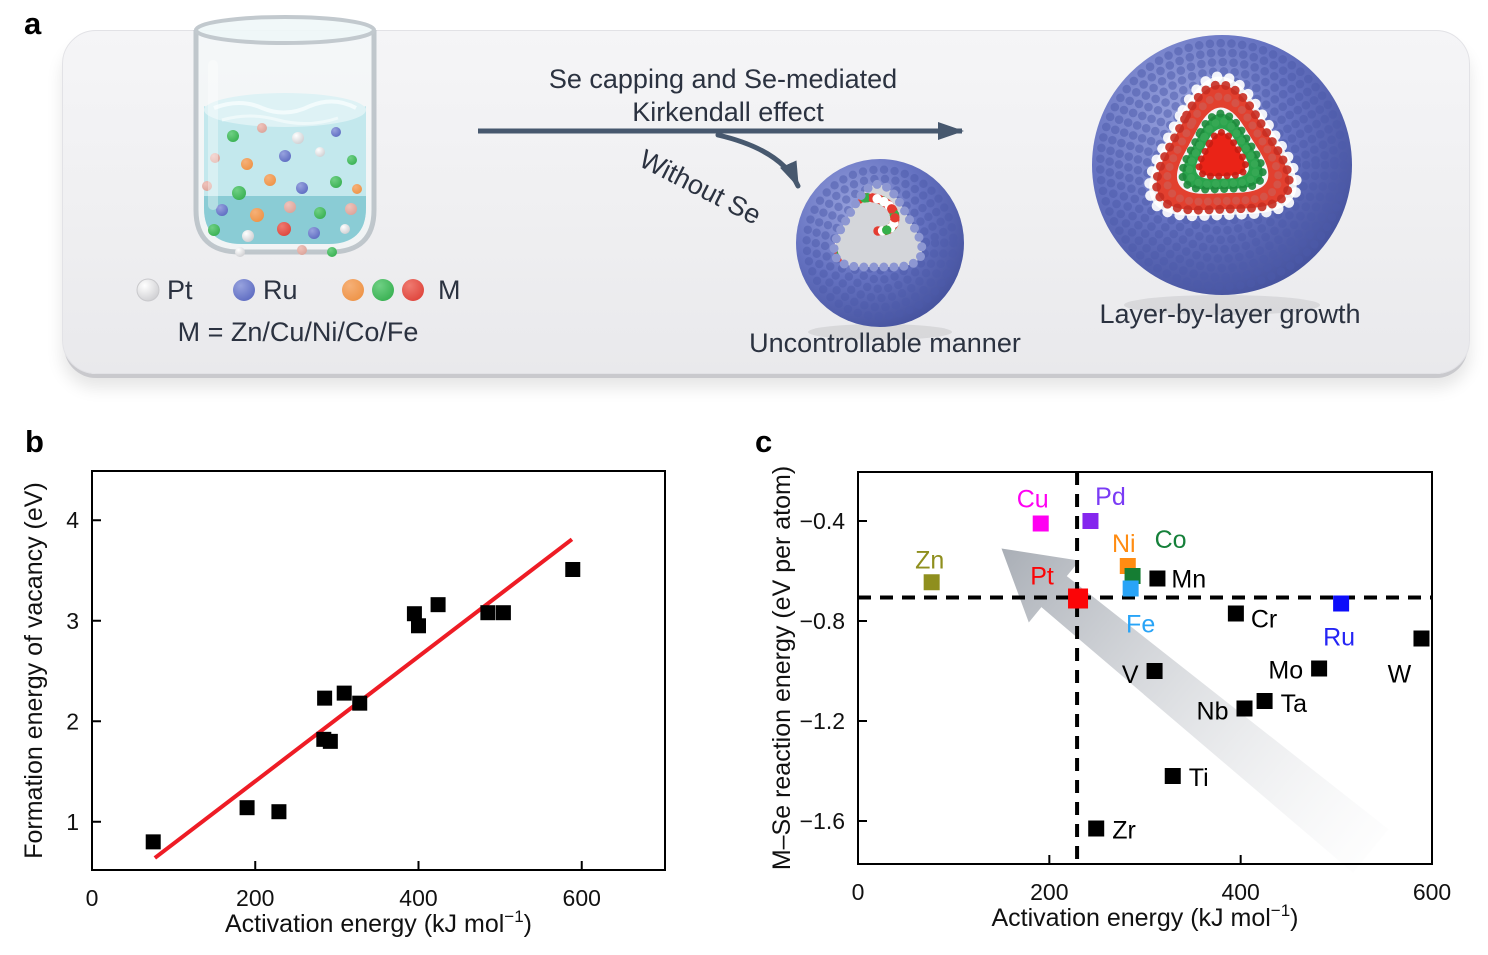 This screenshot has height=955, width=1488. Describe the element at coordinates (1230, 314) in the screenshot. I see `layer-by-layer-caption: Layer-by-layer growth` at that location.